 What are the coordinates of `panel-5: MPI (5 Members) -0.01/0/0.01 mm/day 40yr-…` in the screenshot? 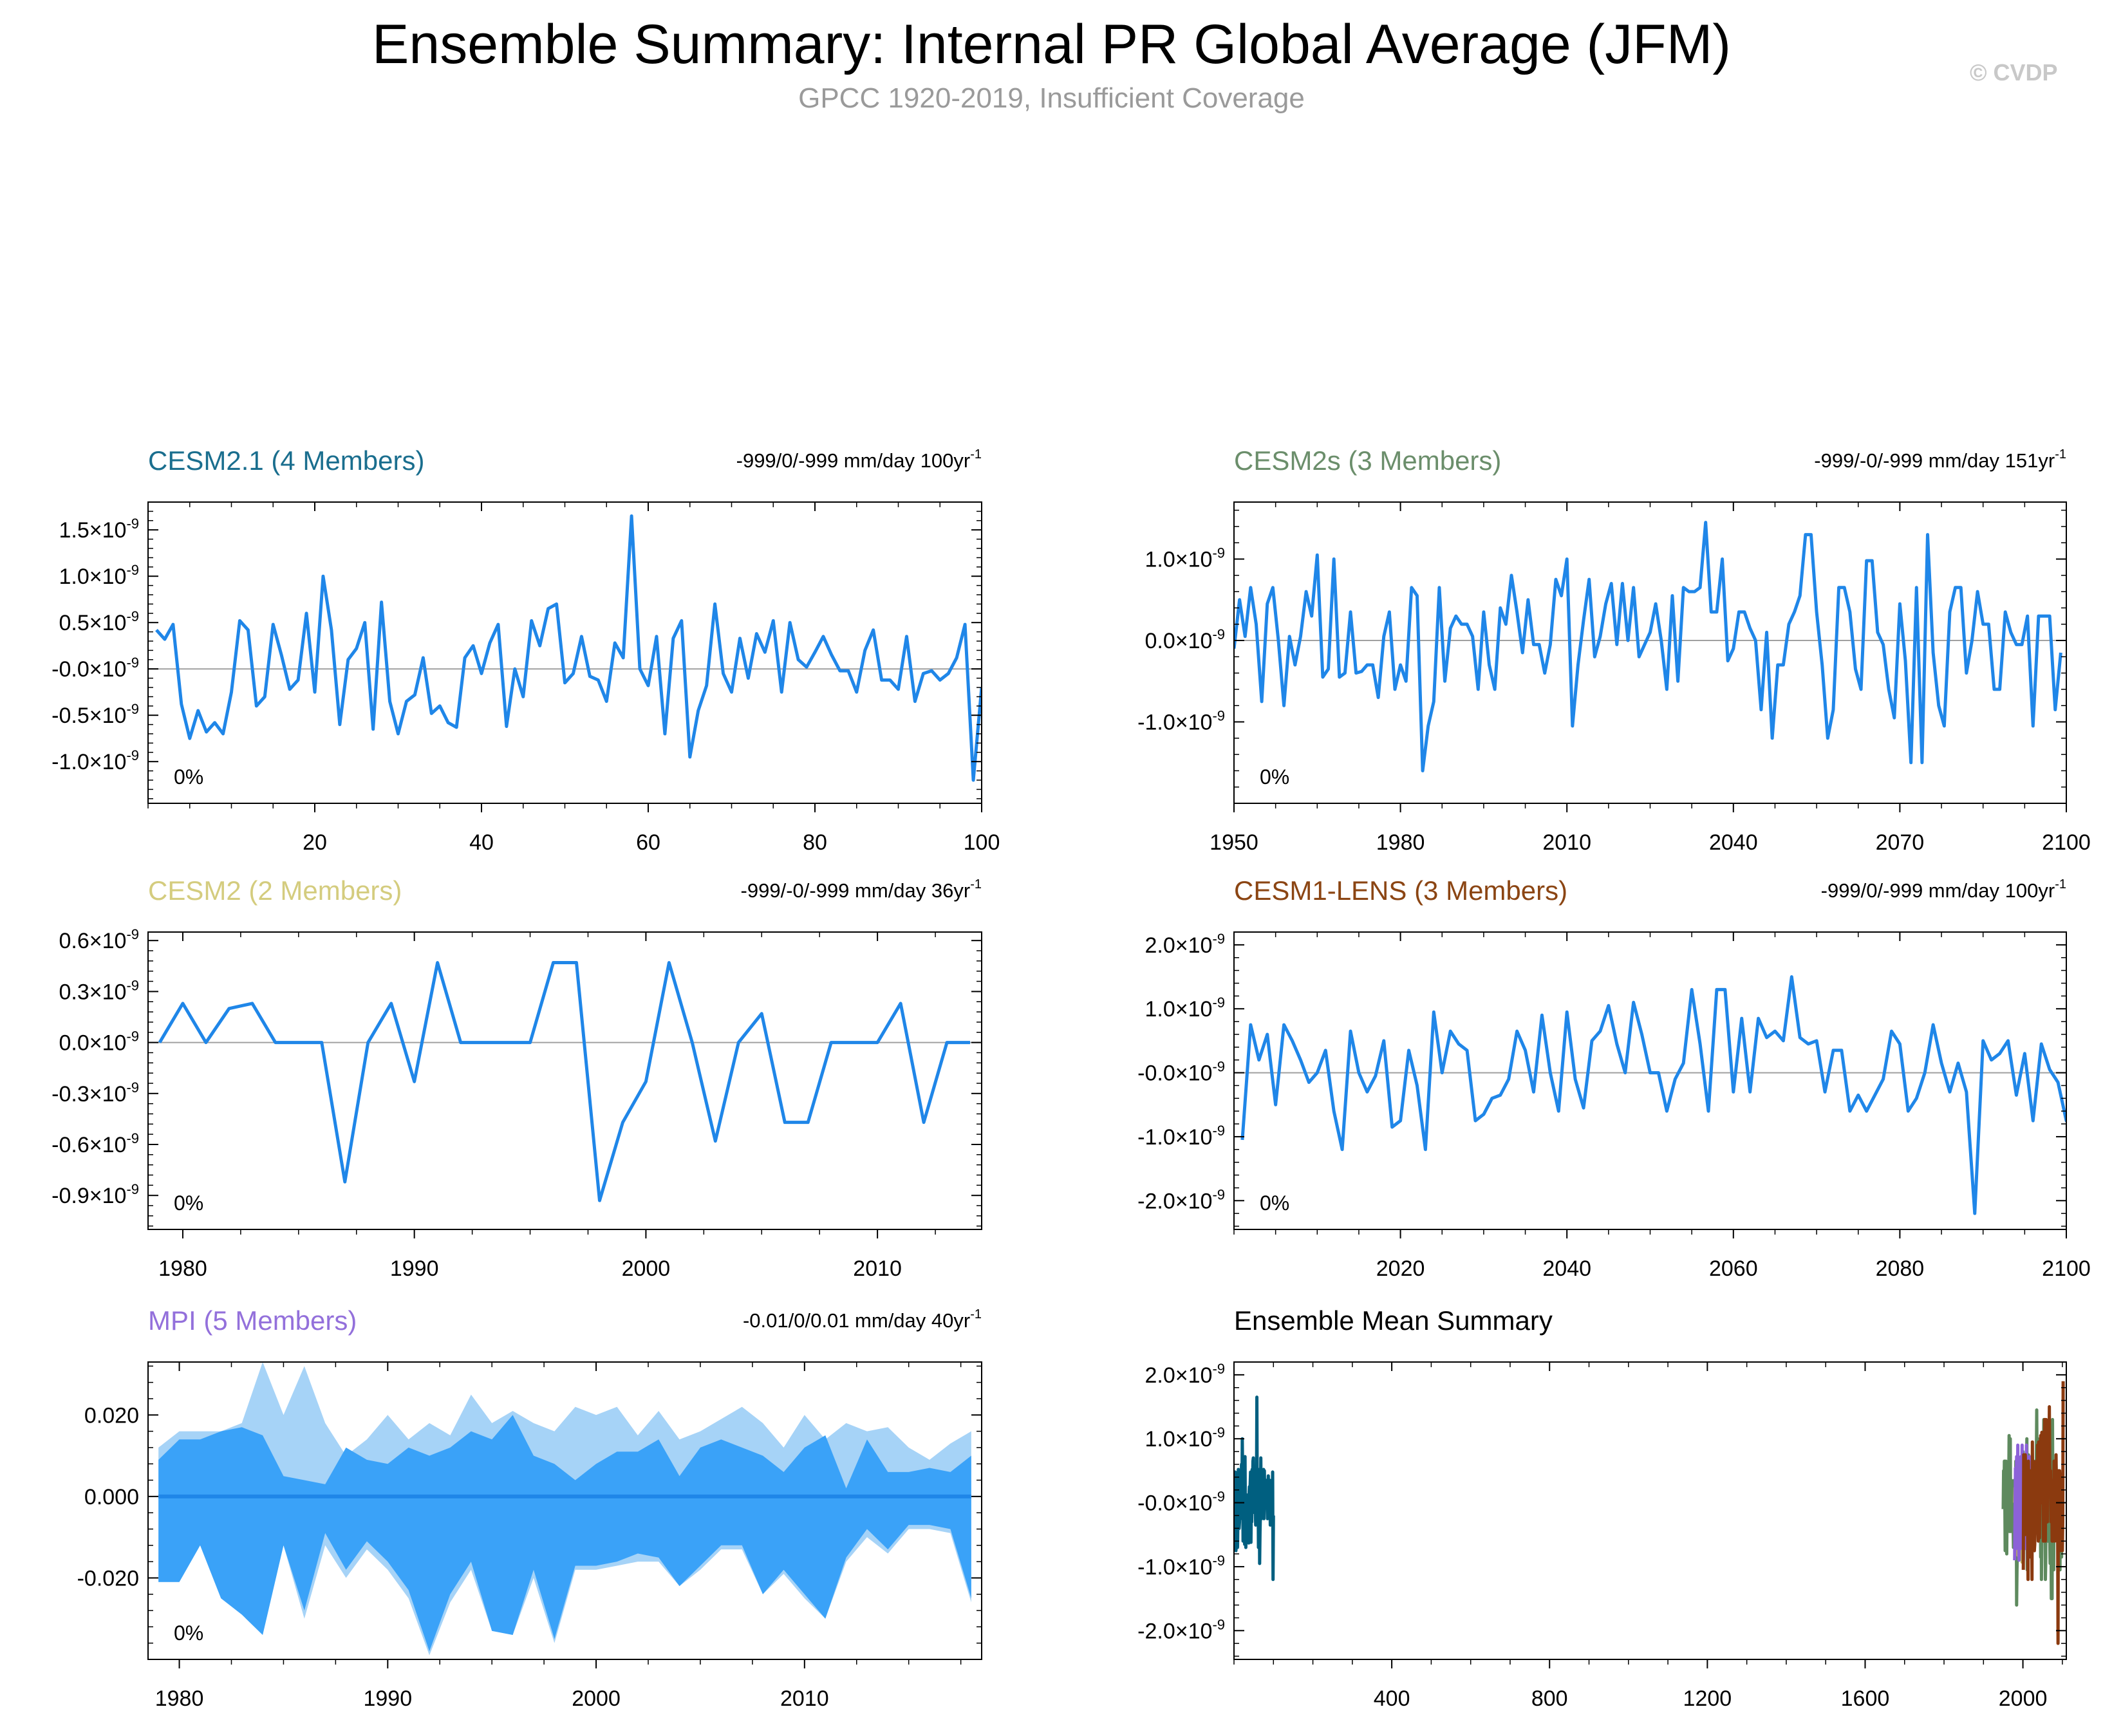 It's located at (529, 1508).